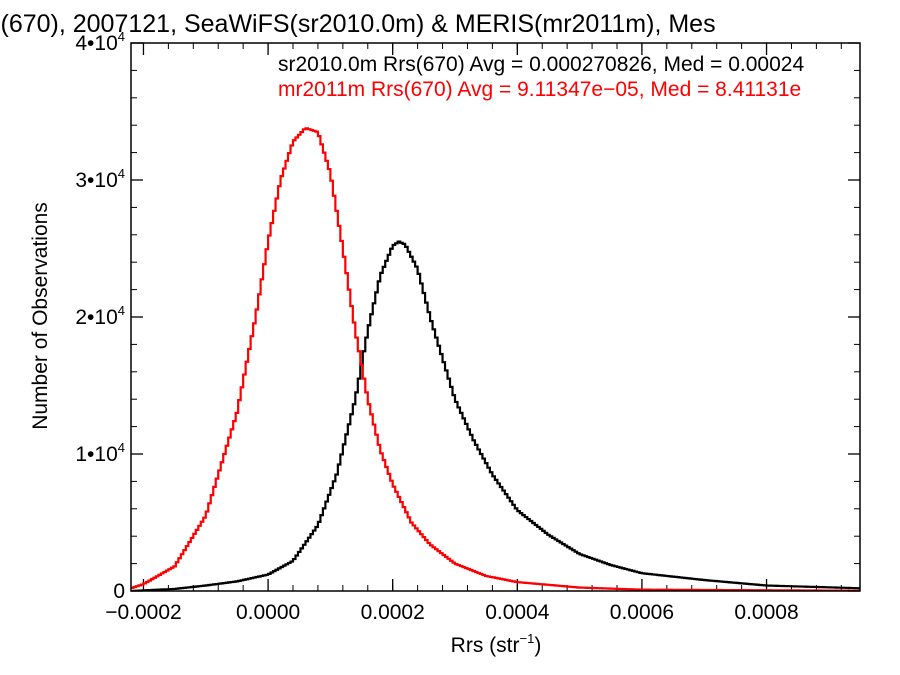  I want to click on x-axis-label: Rrs (str−1), so click(496, 644).